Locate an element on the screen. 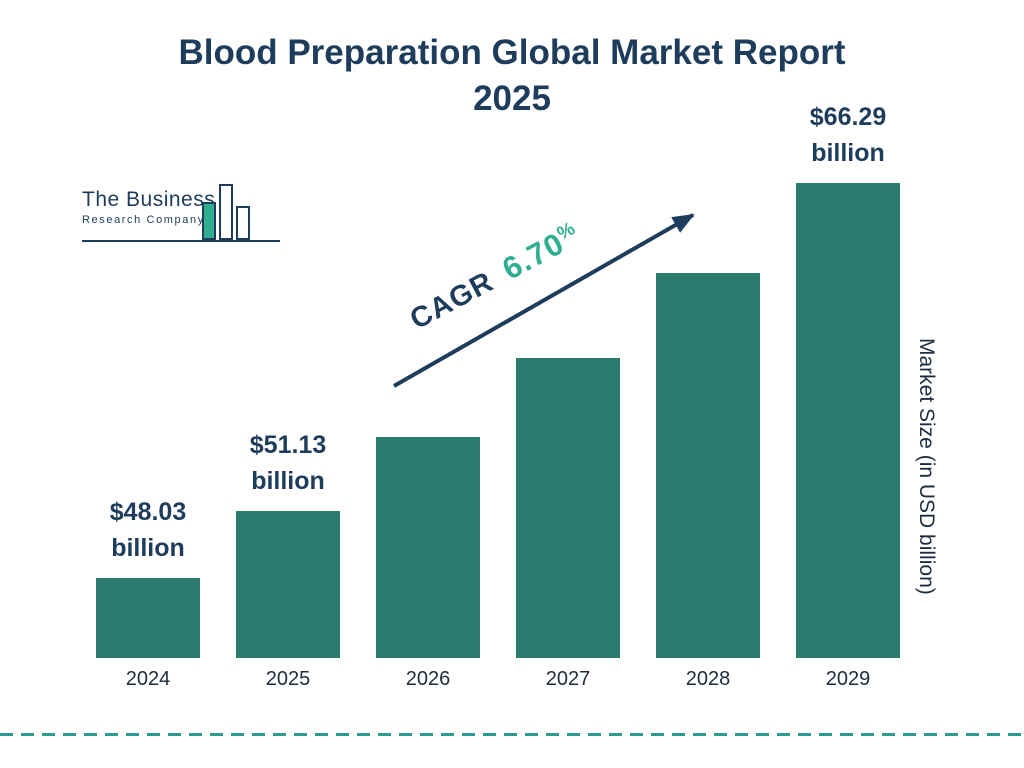 The width and height of the screenshot is (1024, 768). bar-2027 is located at coordinates (568, 508).